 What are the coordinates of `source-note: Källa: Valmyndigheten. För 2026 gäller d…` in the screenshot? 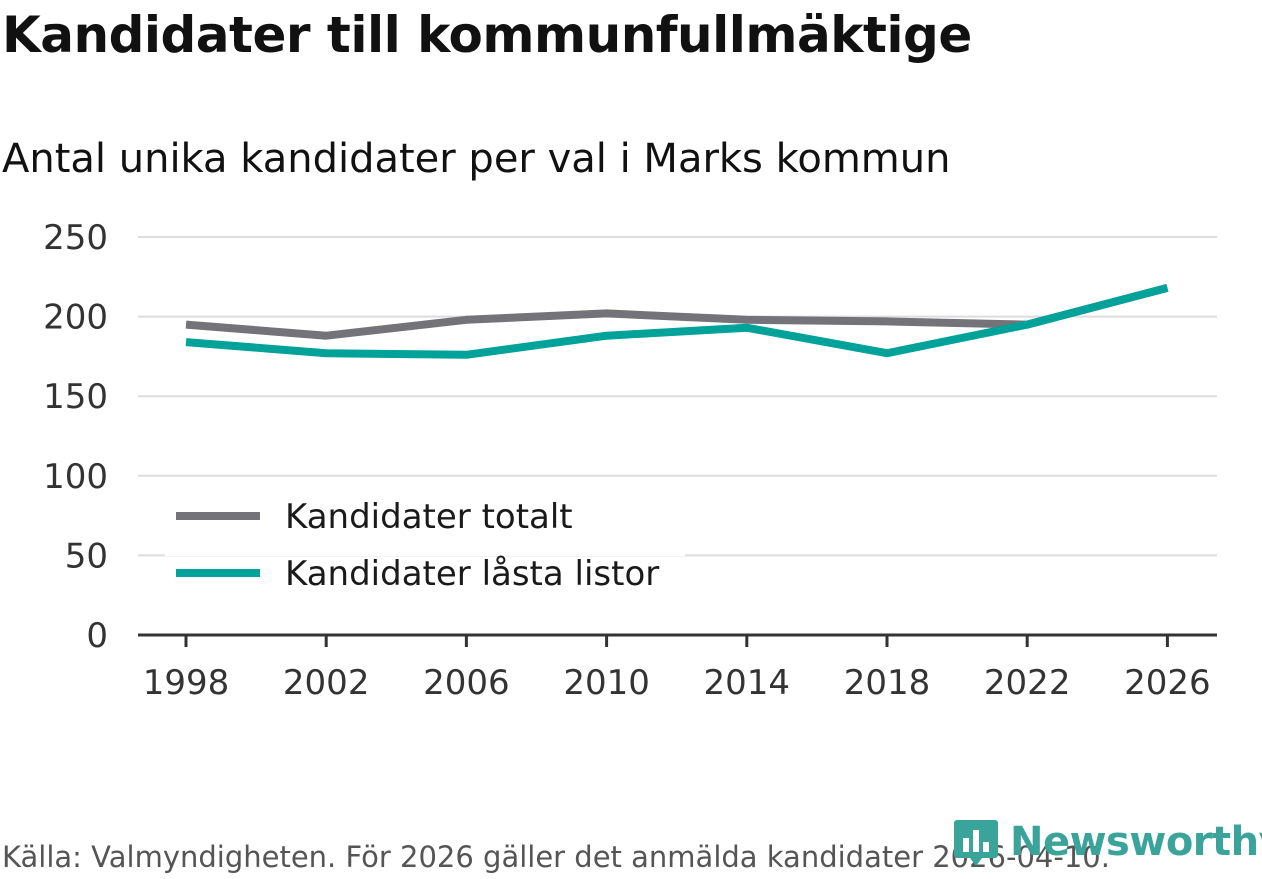 It's located at (556, 857).